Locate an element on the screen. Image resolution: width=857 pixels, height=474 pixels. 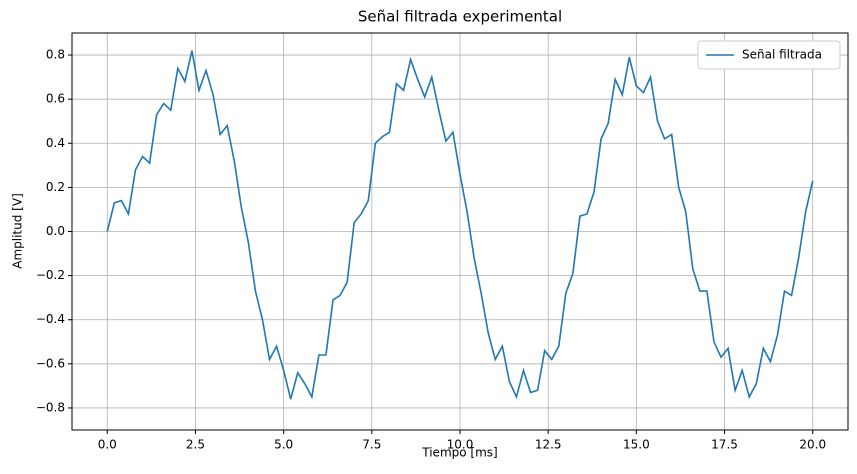
y-tick-label: −0.4 is located at coordinates (50, 319).